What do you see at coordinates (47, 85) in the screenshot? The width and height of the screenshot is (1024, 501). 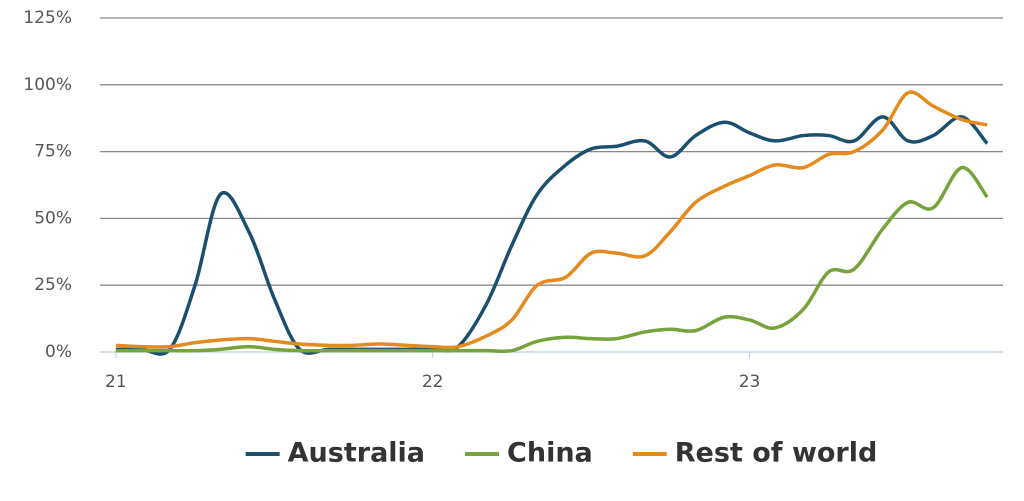 I see `y-tick-label: 100%` at bounding box center [47, 85].